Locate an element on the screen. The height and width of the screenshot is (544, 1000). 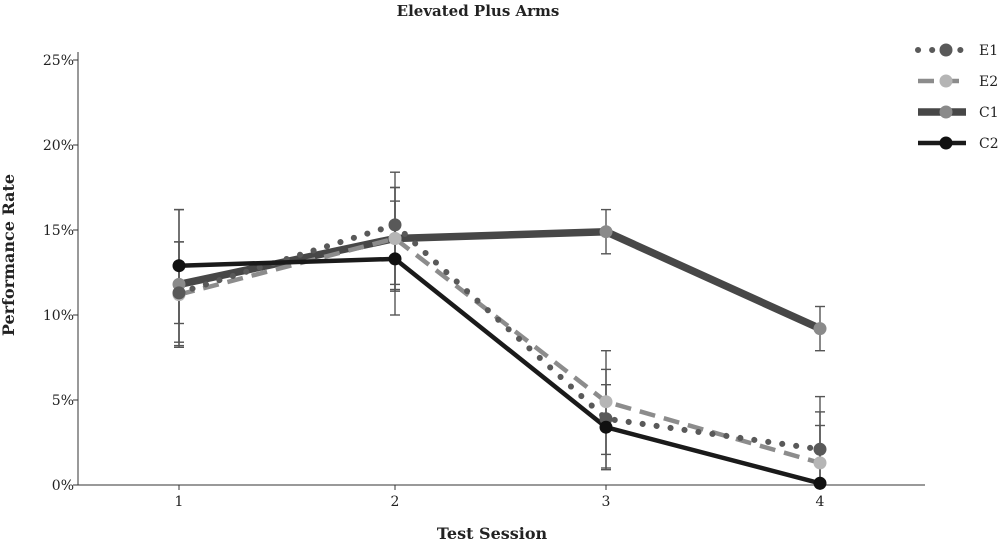
x-axis-label: Test Session is located at coordinates (492, 533).